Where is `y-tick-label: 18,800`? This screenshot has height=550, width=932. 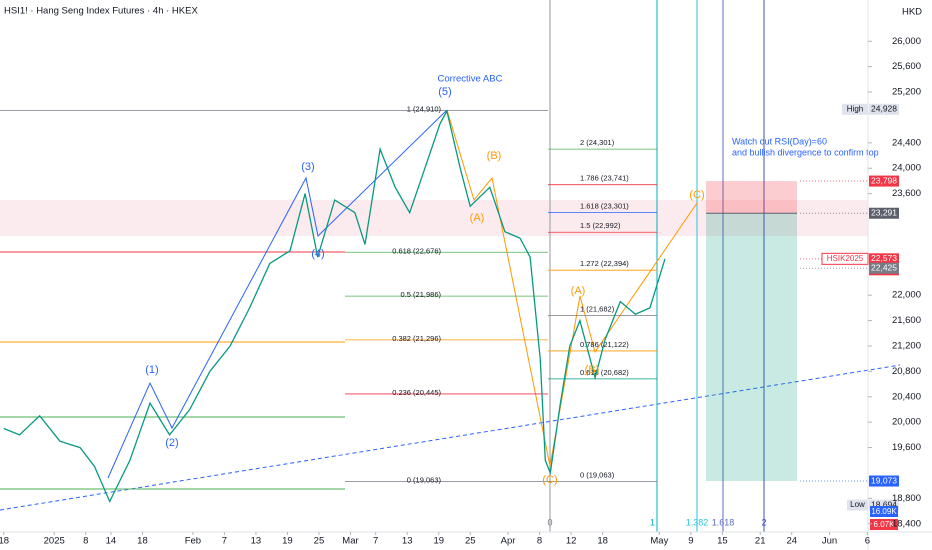 y-tick-label: 18,800 is located at coordinates (906, 498).